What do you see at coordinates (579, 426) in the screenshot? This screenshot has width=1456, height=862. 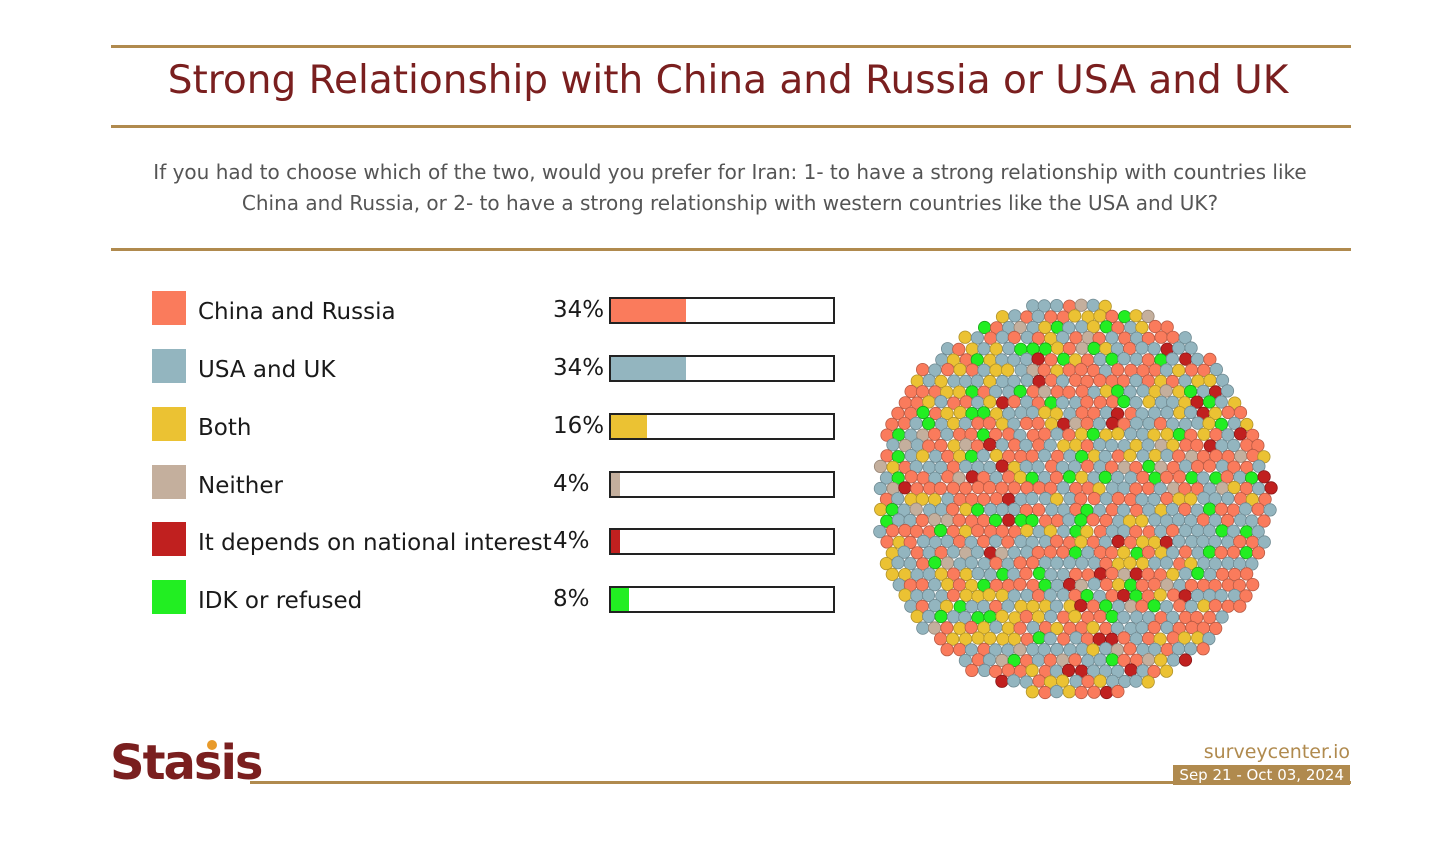 I see `value-label: 16%` at bounding box center [579, 426].